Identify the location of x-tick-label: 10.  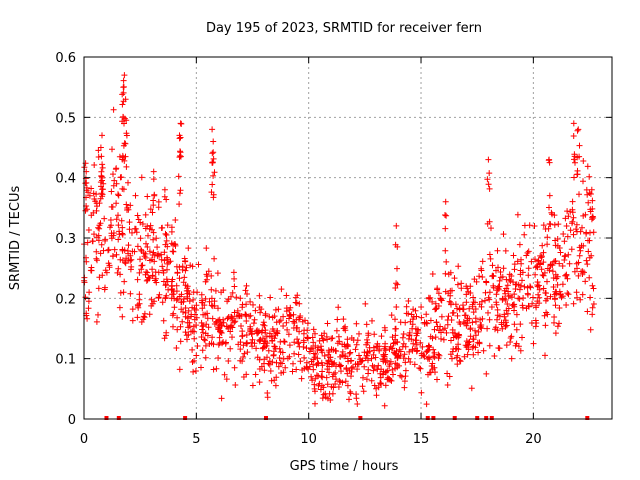
(308, 439).